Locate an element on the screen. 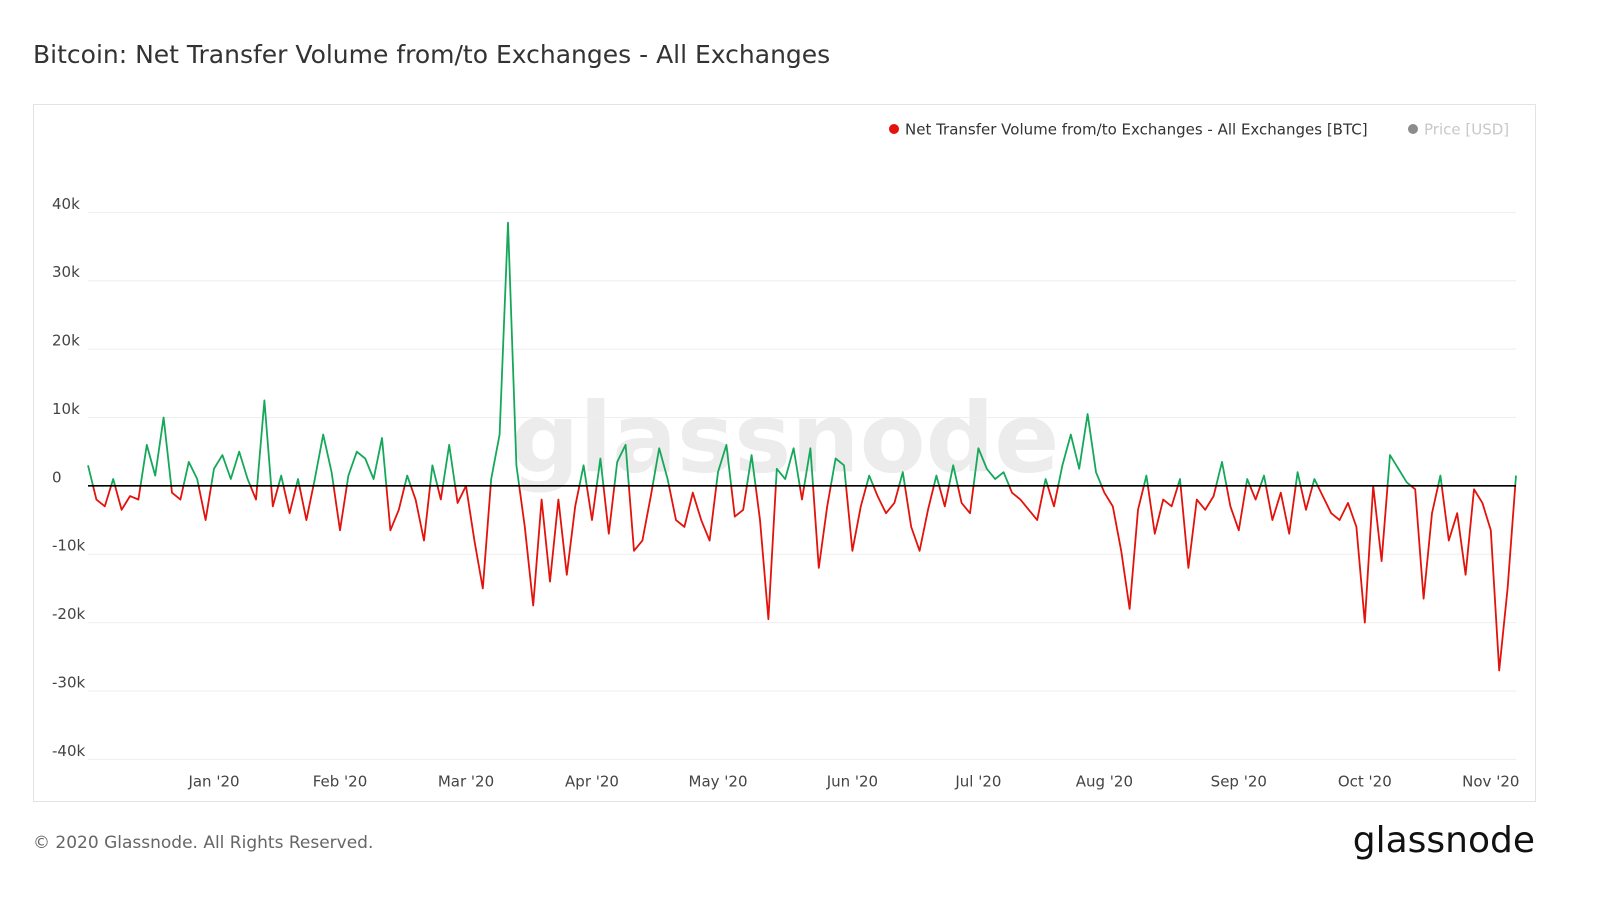  y-tick-label: -30k is located at coordinates (68, 682).